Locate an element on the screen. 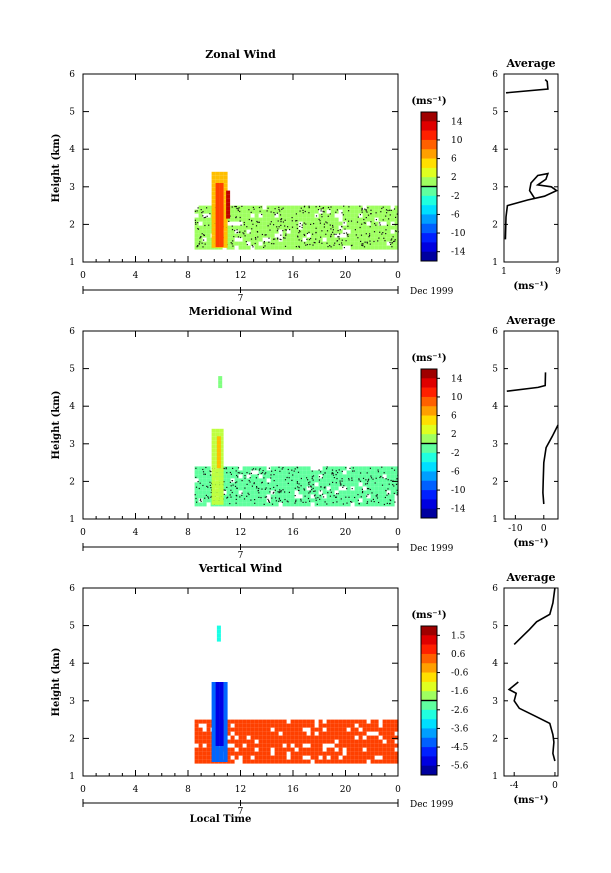 This screenshot has width=611, height=873. average-y-tick-label: 5 is located at coordinates (495, 113).